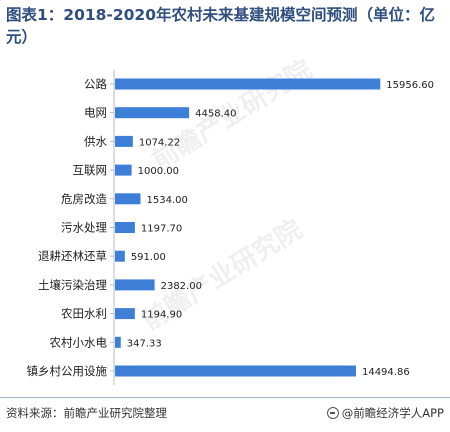  Describe the element at coordinates (215, 114) in the screenshot. I see `value-label: 4458.40` at that location.